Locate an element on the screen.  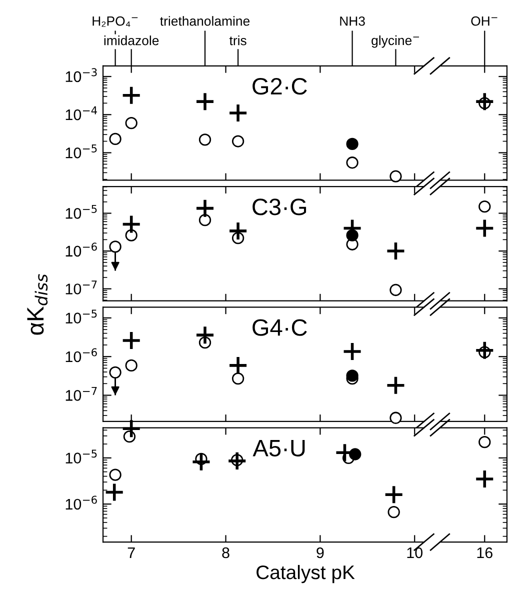
x-tick-label: 7 is located at coordinates (131, 553).